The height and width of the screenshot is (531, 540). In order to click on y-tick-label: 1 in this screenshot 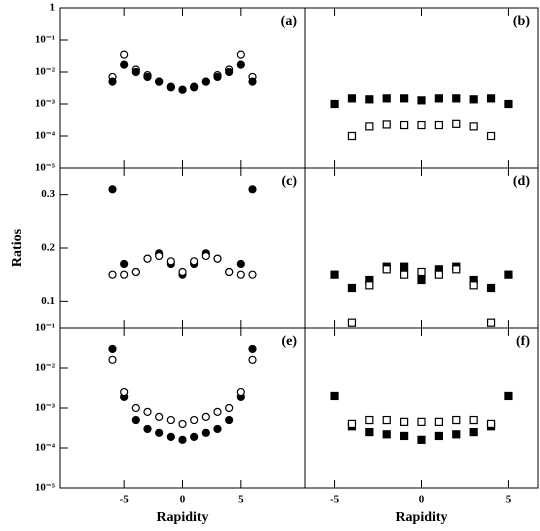, I will do `click(53, 8)`.